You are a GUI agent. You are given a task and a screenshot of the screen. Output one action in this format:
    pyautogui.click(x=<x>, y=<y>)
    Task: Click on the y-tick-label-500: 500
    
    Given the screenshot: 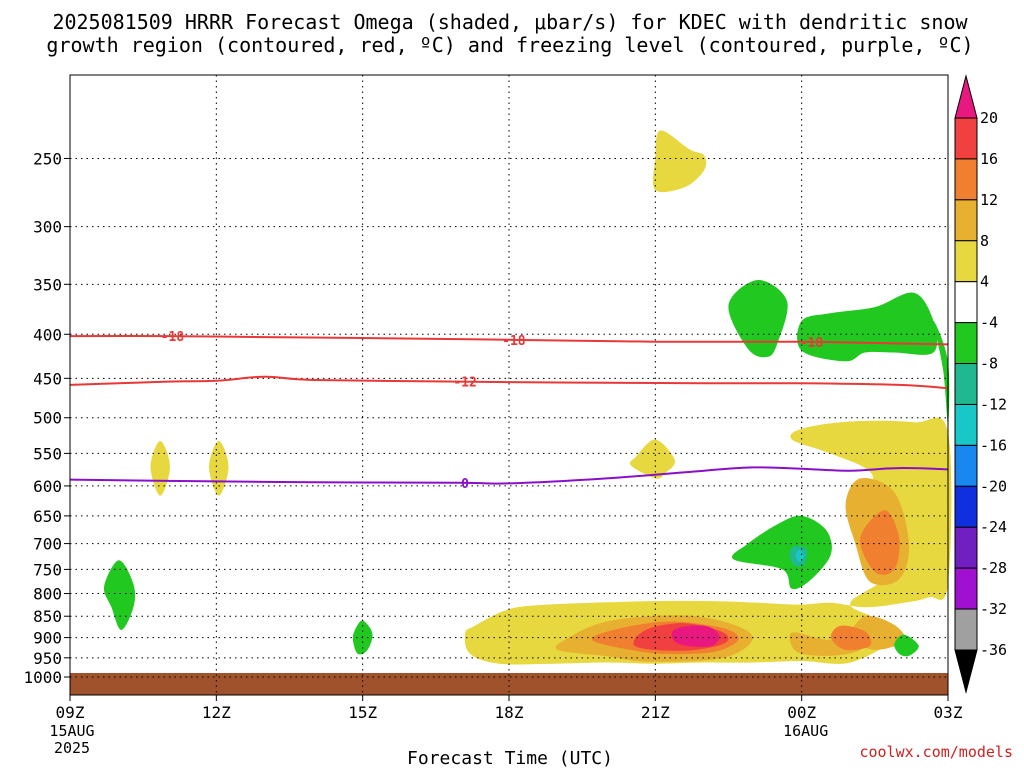 What is the action you would take?
    pyautogui.click(x=47, y=418)
    